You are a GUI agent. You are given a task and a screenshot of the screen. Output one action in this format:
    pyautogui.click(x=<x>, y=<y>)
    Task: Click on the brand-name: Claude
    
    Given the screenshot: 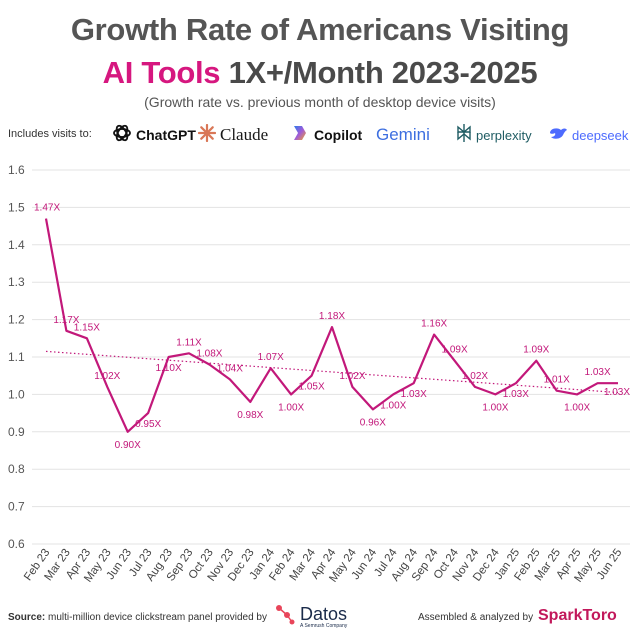 What is the action you would take?
    pyautogui.click(x=244, y=134)
    